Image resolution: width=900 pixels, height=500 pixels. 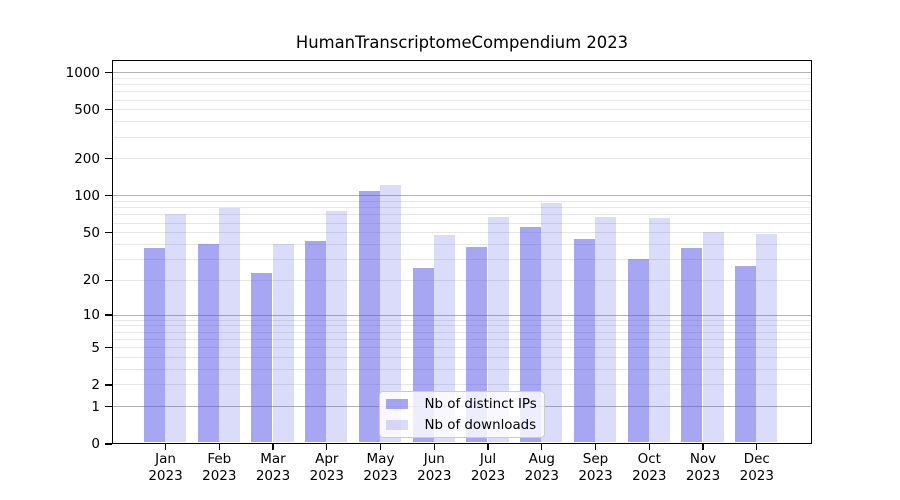 I want to click on x-tick-mar-2023, so click(x=273, y=447).